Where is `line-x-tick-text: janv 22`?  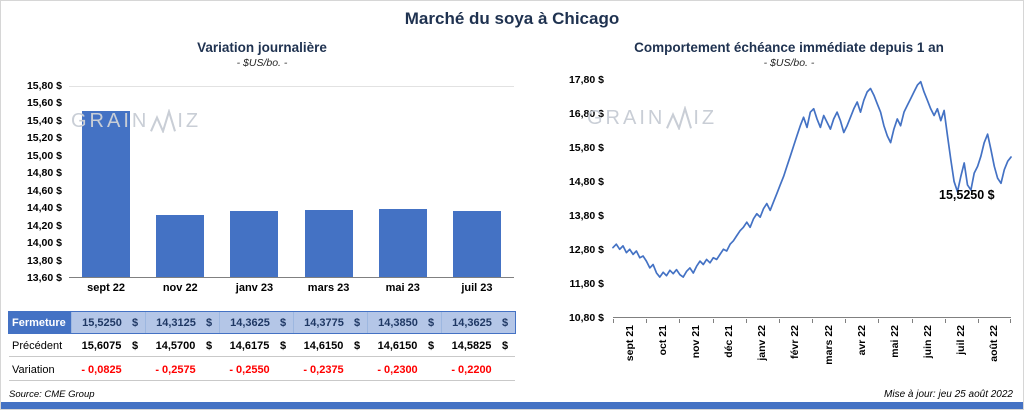
line-x-tick-text: janv 22 is located at coordinates (762, 343).